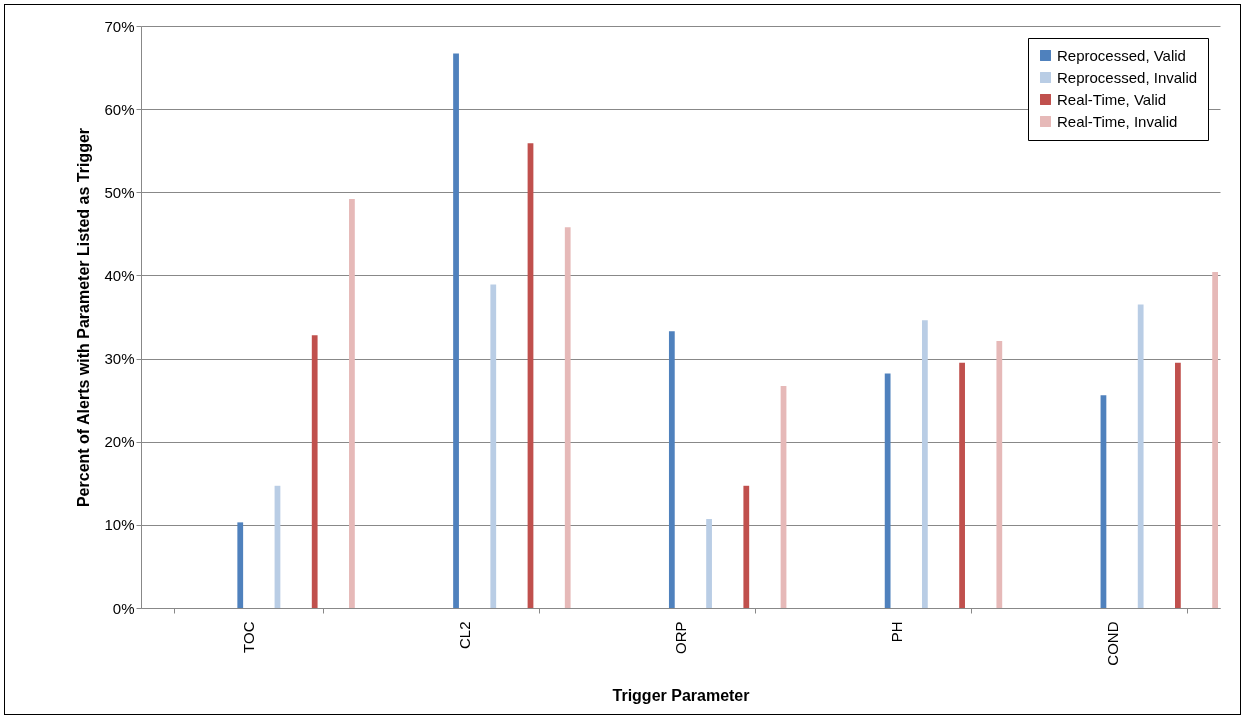 This screenshot has width=1247, height=721. What do you see at coordinates (119, 275) in the screenshot?
I see `y-tick-label: 40%` at bounding box center [119, 275].